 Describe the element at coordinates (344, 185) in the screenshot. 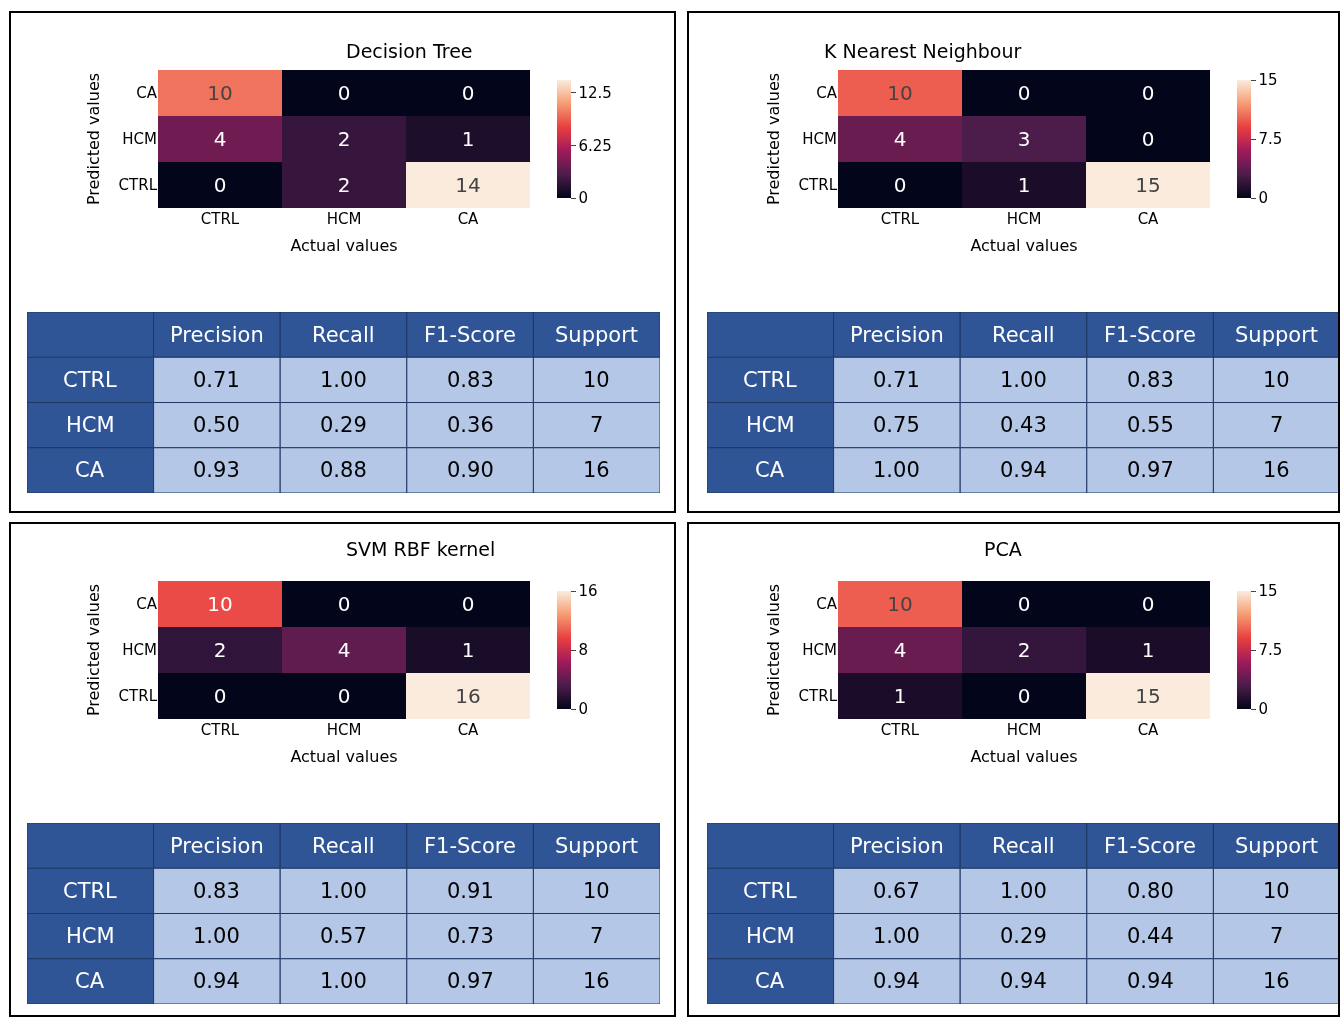

I see `data-label: 2` at that location.